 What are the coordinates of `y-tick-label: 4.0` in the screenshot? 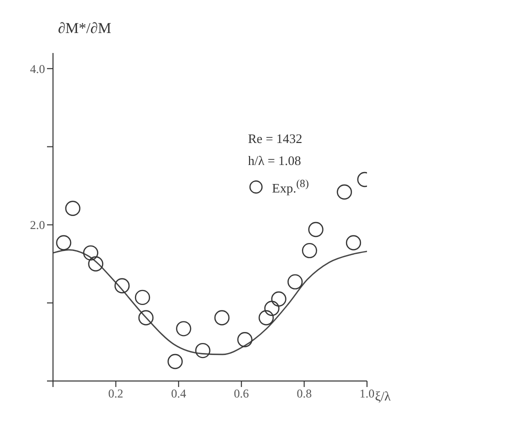 It's located at (37, 69).